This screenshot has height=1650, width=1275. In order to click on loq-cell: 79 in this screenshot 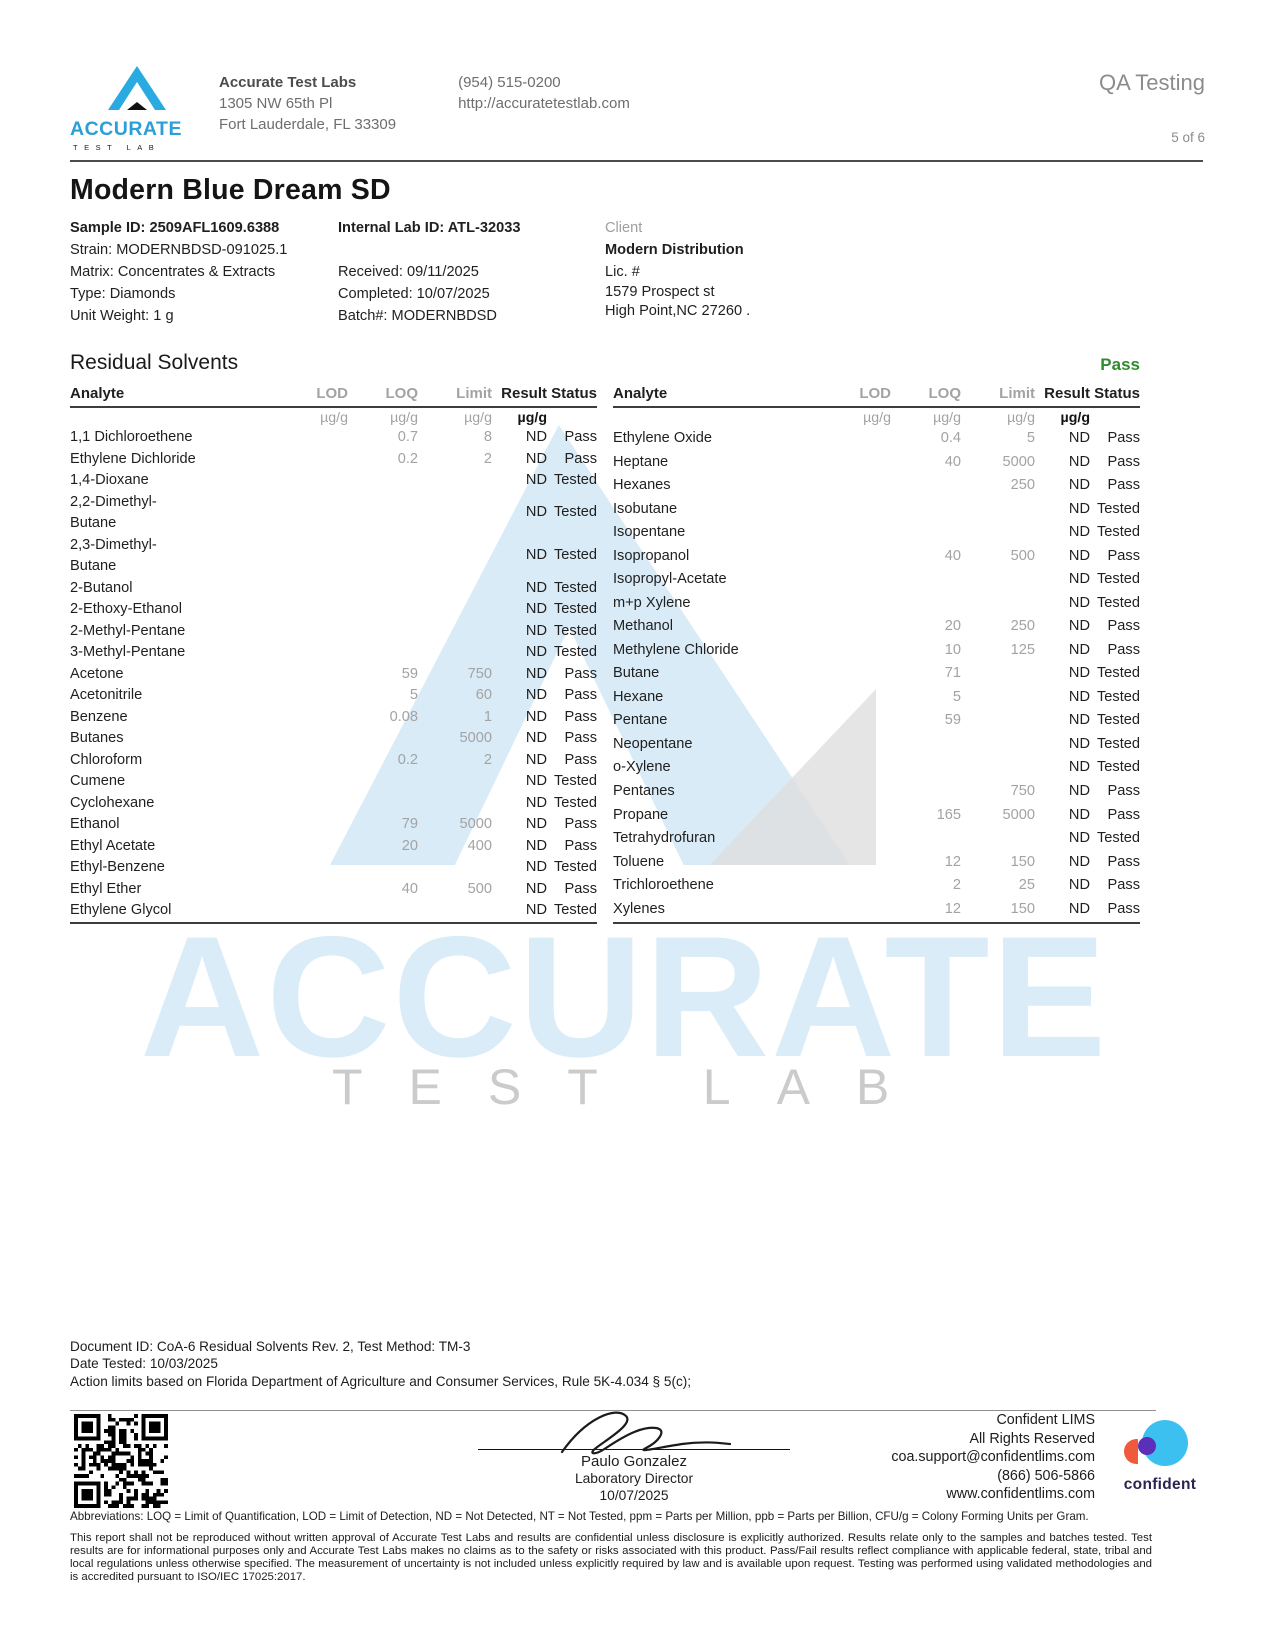, I will do `click(409, 824)`.